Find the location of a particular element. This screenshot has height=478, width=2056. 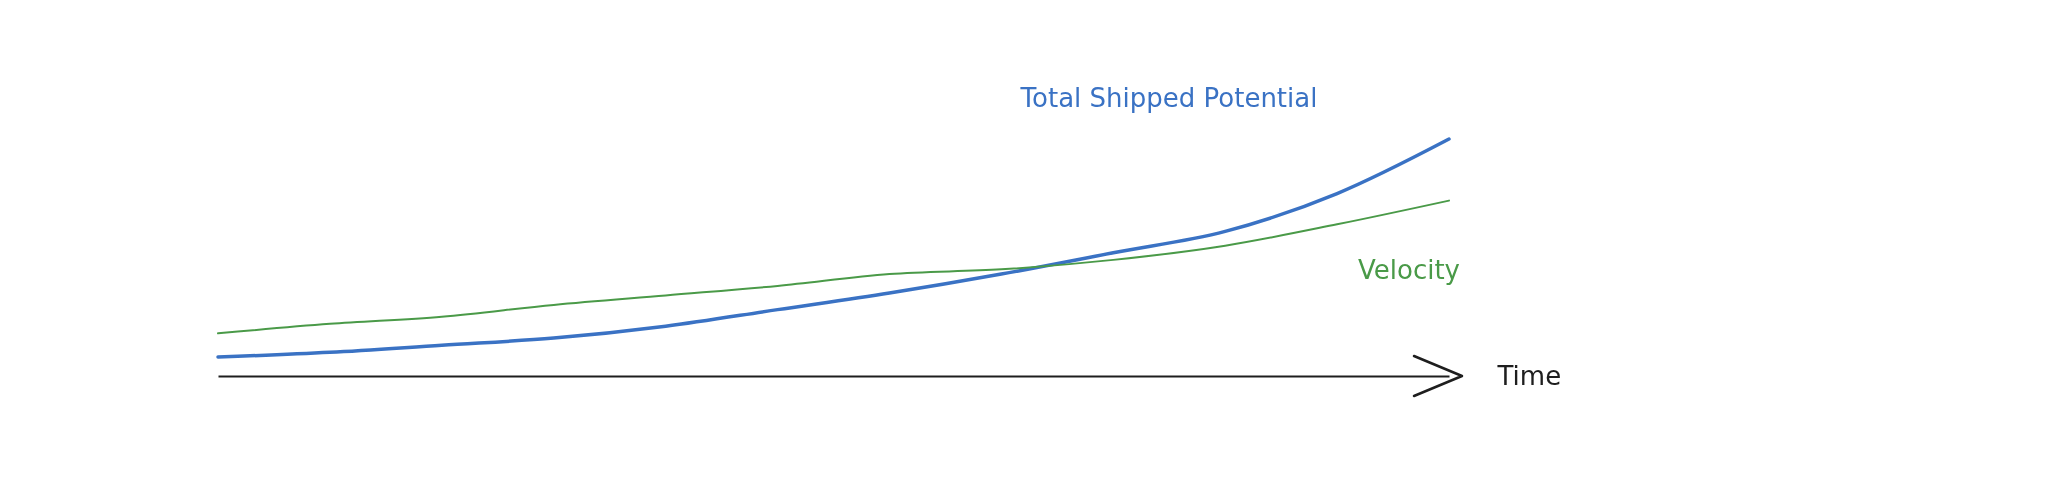

series-label: Velocity is located at coordinates (1409, 269).